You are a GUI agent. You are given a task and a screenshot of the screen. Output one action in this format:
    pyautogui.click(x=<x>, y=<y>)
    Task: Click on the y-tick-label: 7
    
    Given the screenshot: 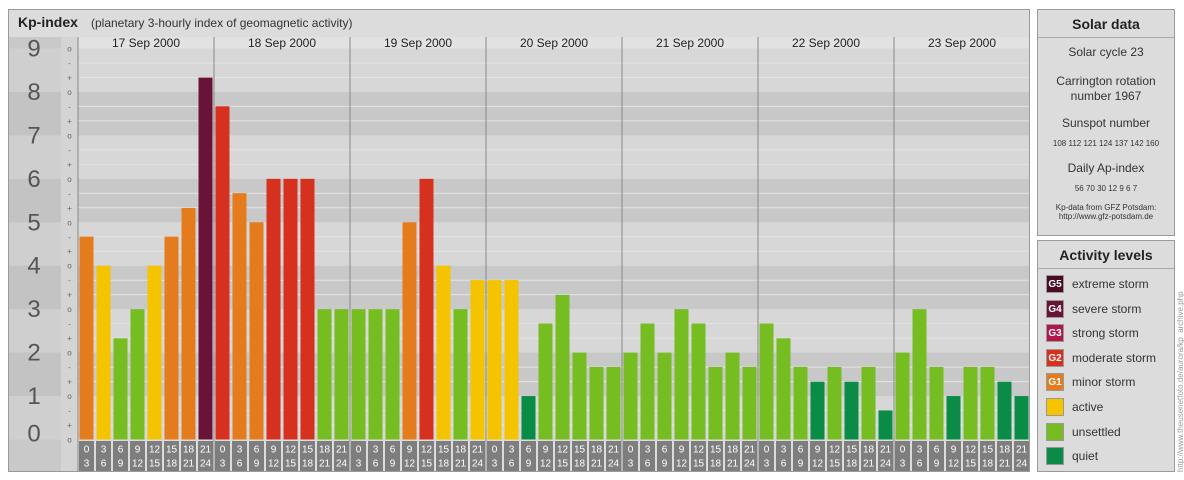 What is the action you would take?
    pyautogui.click(x=33, y=135)
    